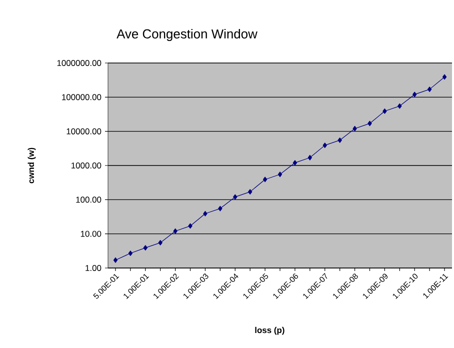  I want to click on y-tick-label: 10000.00, so click(84, 131).